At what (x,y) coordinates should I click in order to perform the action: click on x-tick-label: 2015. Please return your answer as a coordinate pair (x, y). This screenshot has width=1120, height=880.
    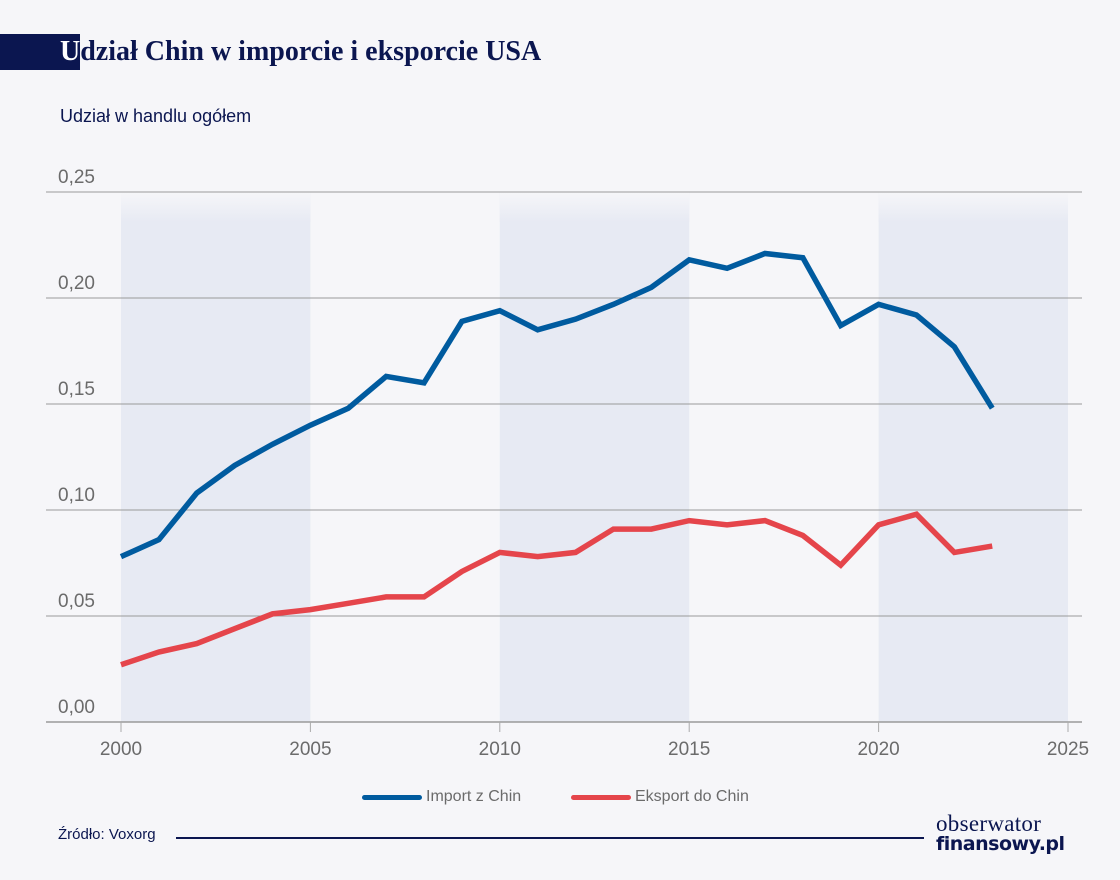
    Looking at the image, I should click on (689, 749).